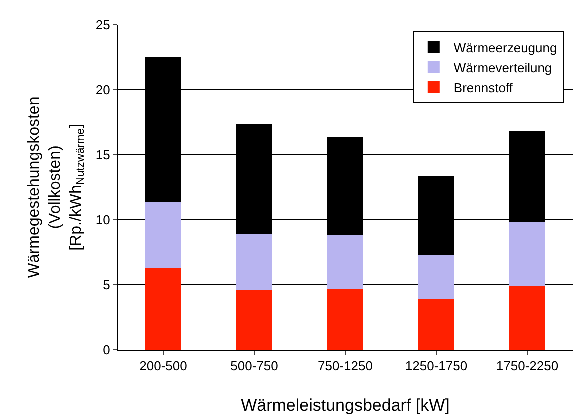 Image resolution: width=581 pixels, height=415 pixels. Describe the element at coordinates (106, 285) in the screenshot. I see `y-tick-label: 5` at that location.